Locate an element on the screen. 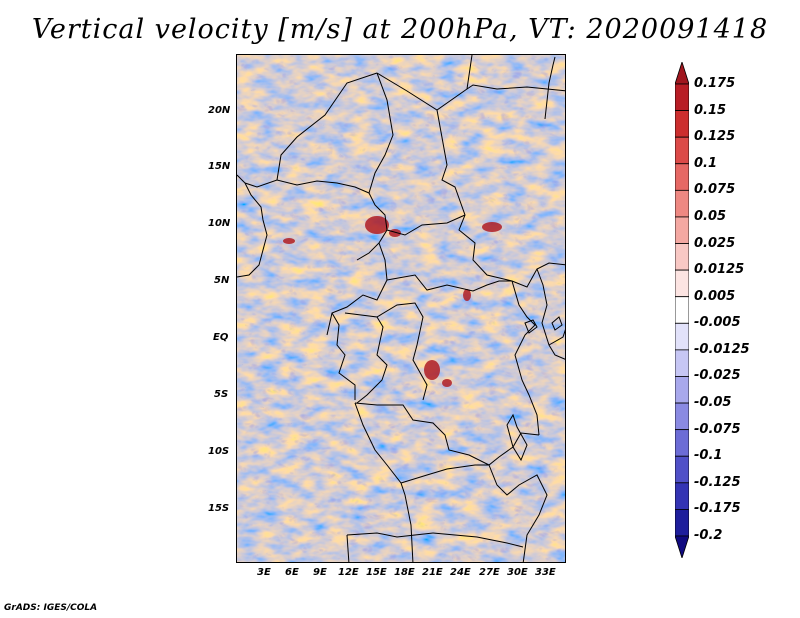  grads-credit: GrADS: IGES/COLA is located at coordinates (51, 608).